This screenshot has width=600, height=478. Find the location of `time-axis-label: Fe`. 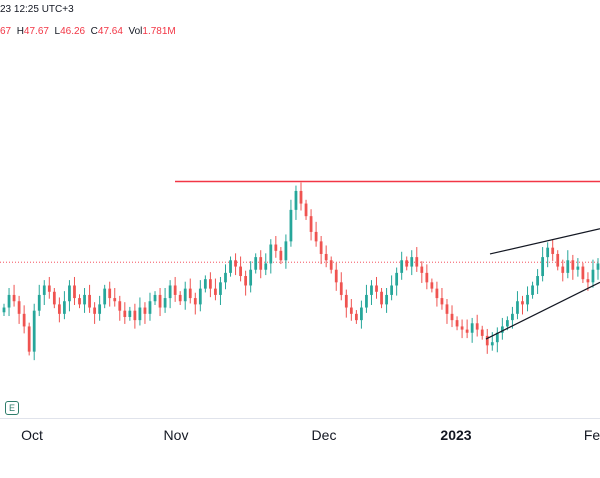

time-axis-label: Fe is located at coordinates (591, 435).